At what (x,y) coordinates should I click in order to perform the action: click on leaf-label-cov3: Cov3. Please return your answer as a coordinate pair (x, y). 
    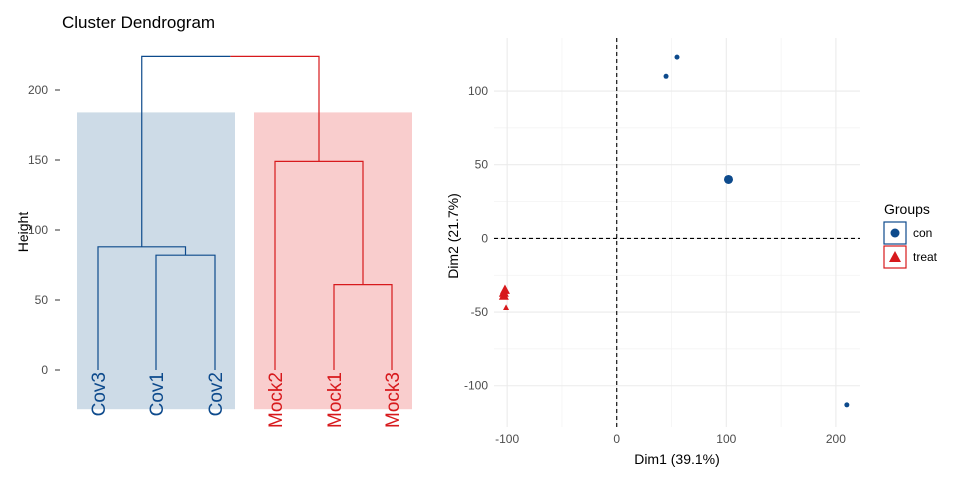
    Looking at the image, I should click on (99, 394).